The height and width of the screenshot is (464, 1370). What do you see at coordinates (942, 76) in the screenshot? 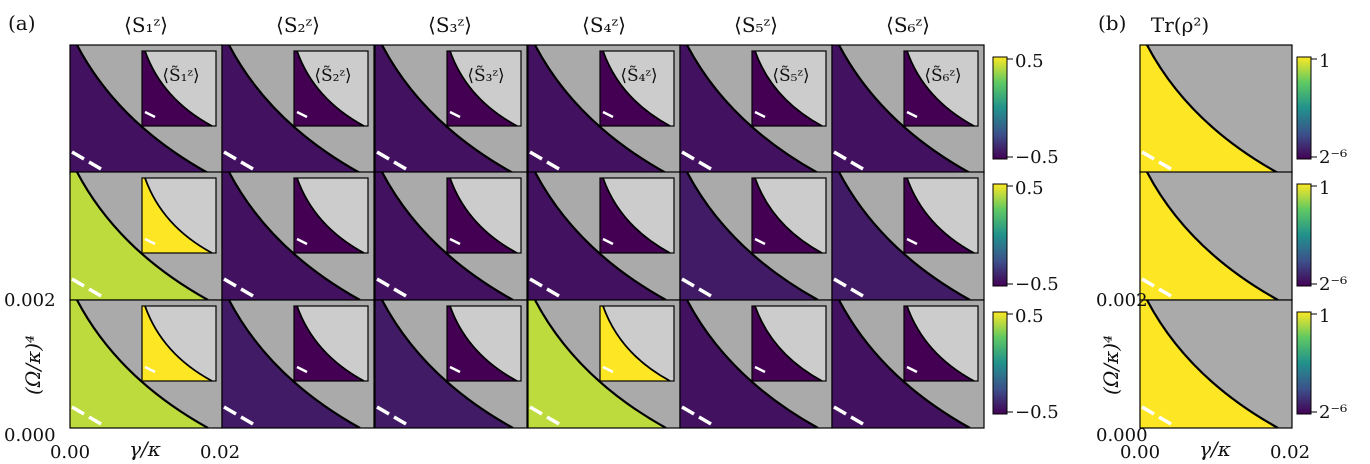
I see `inset-title-6: ⟨S̃₆ᶻ⟩` at bounding box center [942, 76].